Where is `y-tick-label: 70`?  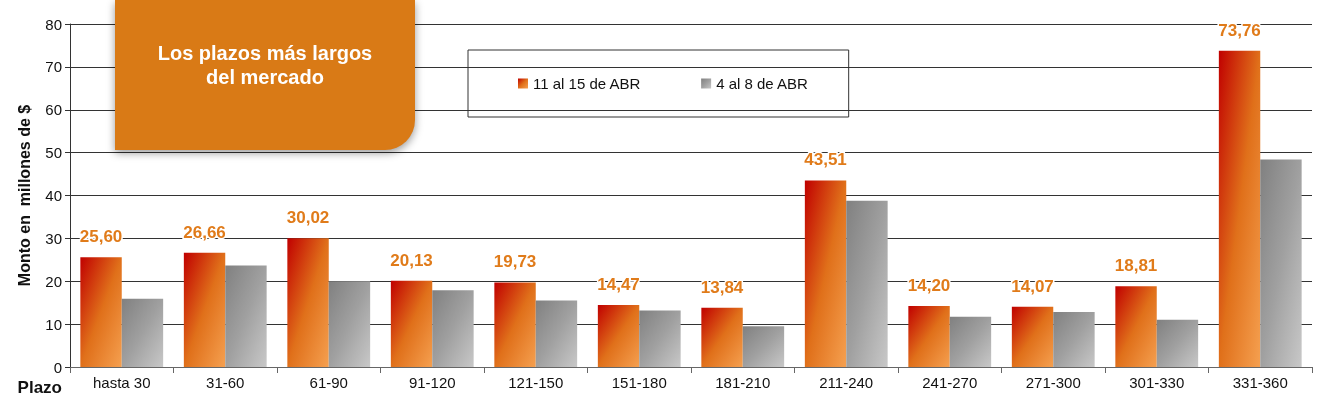 y-tick-label: 70 is located at coordinates (53, 67).